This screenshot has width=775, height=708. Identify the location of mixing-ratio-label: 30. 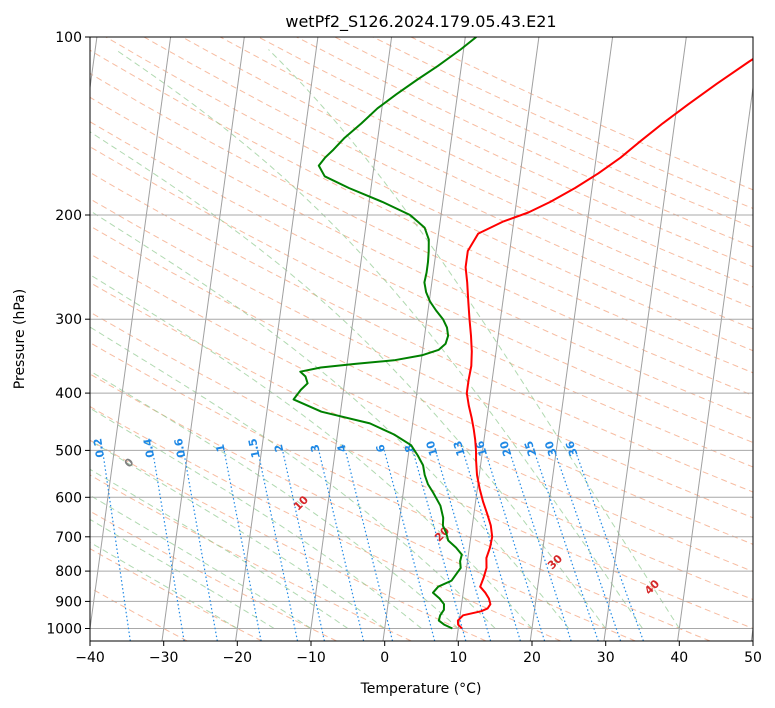
(550, 448).